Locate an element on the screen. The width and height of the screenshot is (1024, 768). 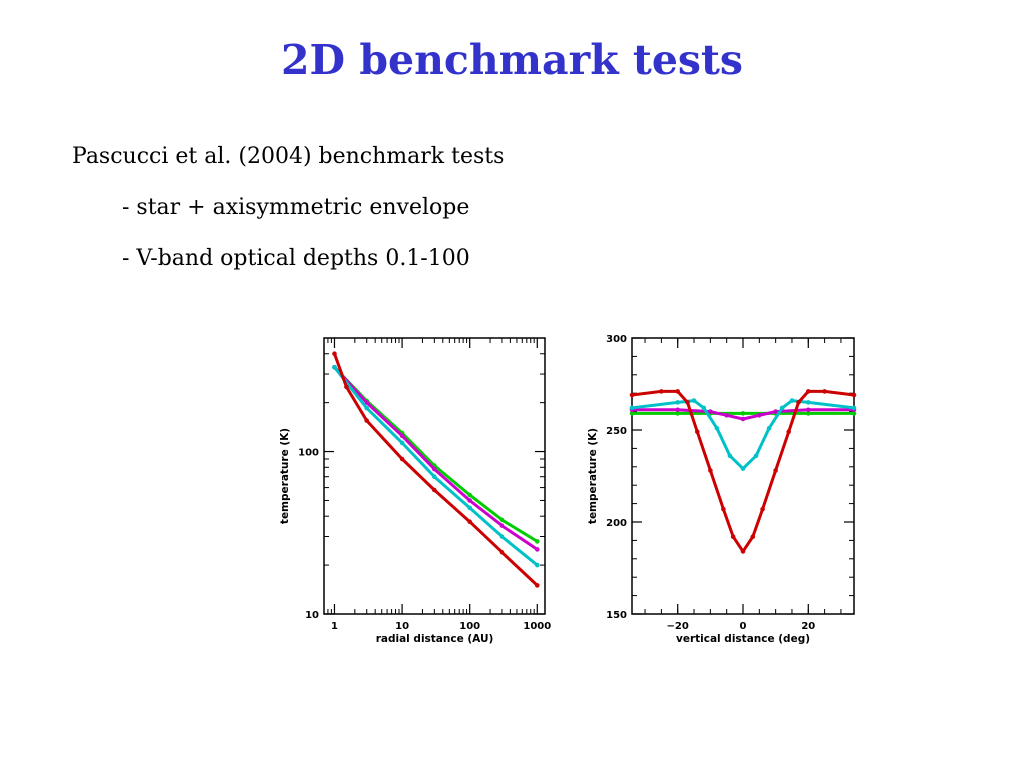
x-tick-label: 100 is located at coordinates (469, 626).